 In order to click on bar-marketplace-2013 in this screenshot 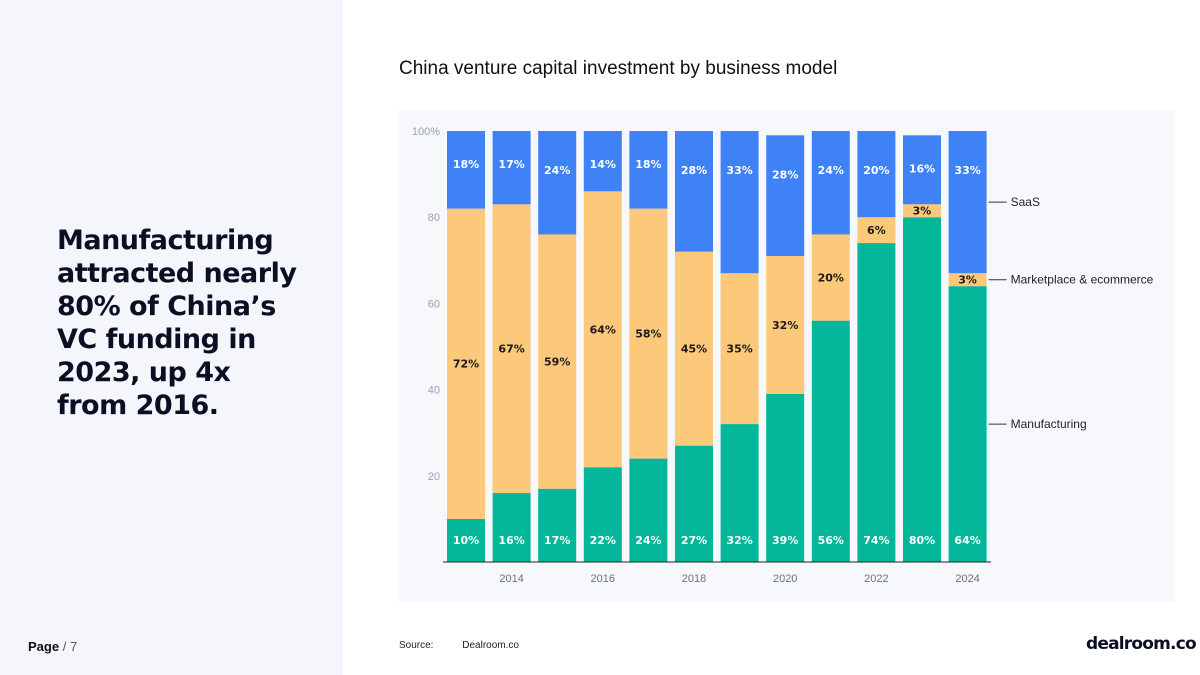, I will do `click(466, 363)`.